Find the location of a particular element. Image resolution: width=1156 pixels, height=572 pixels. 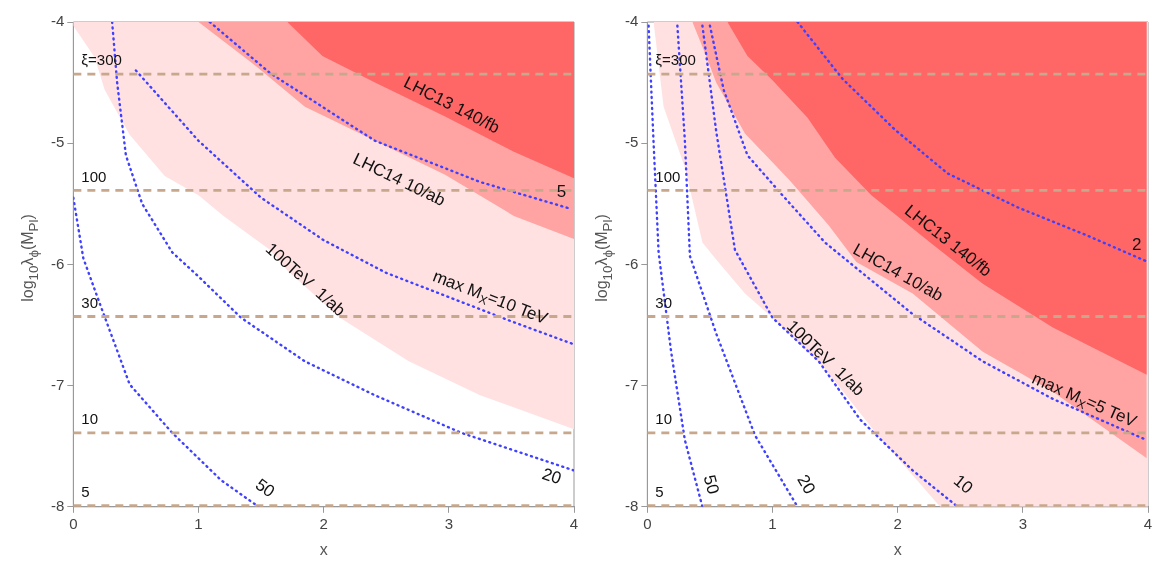

text: 10 is located at coordinates (963, 484).